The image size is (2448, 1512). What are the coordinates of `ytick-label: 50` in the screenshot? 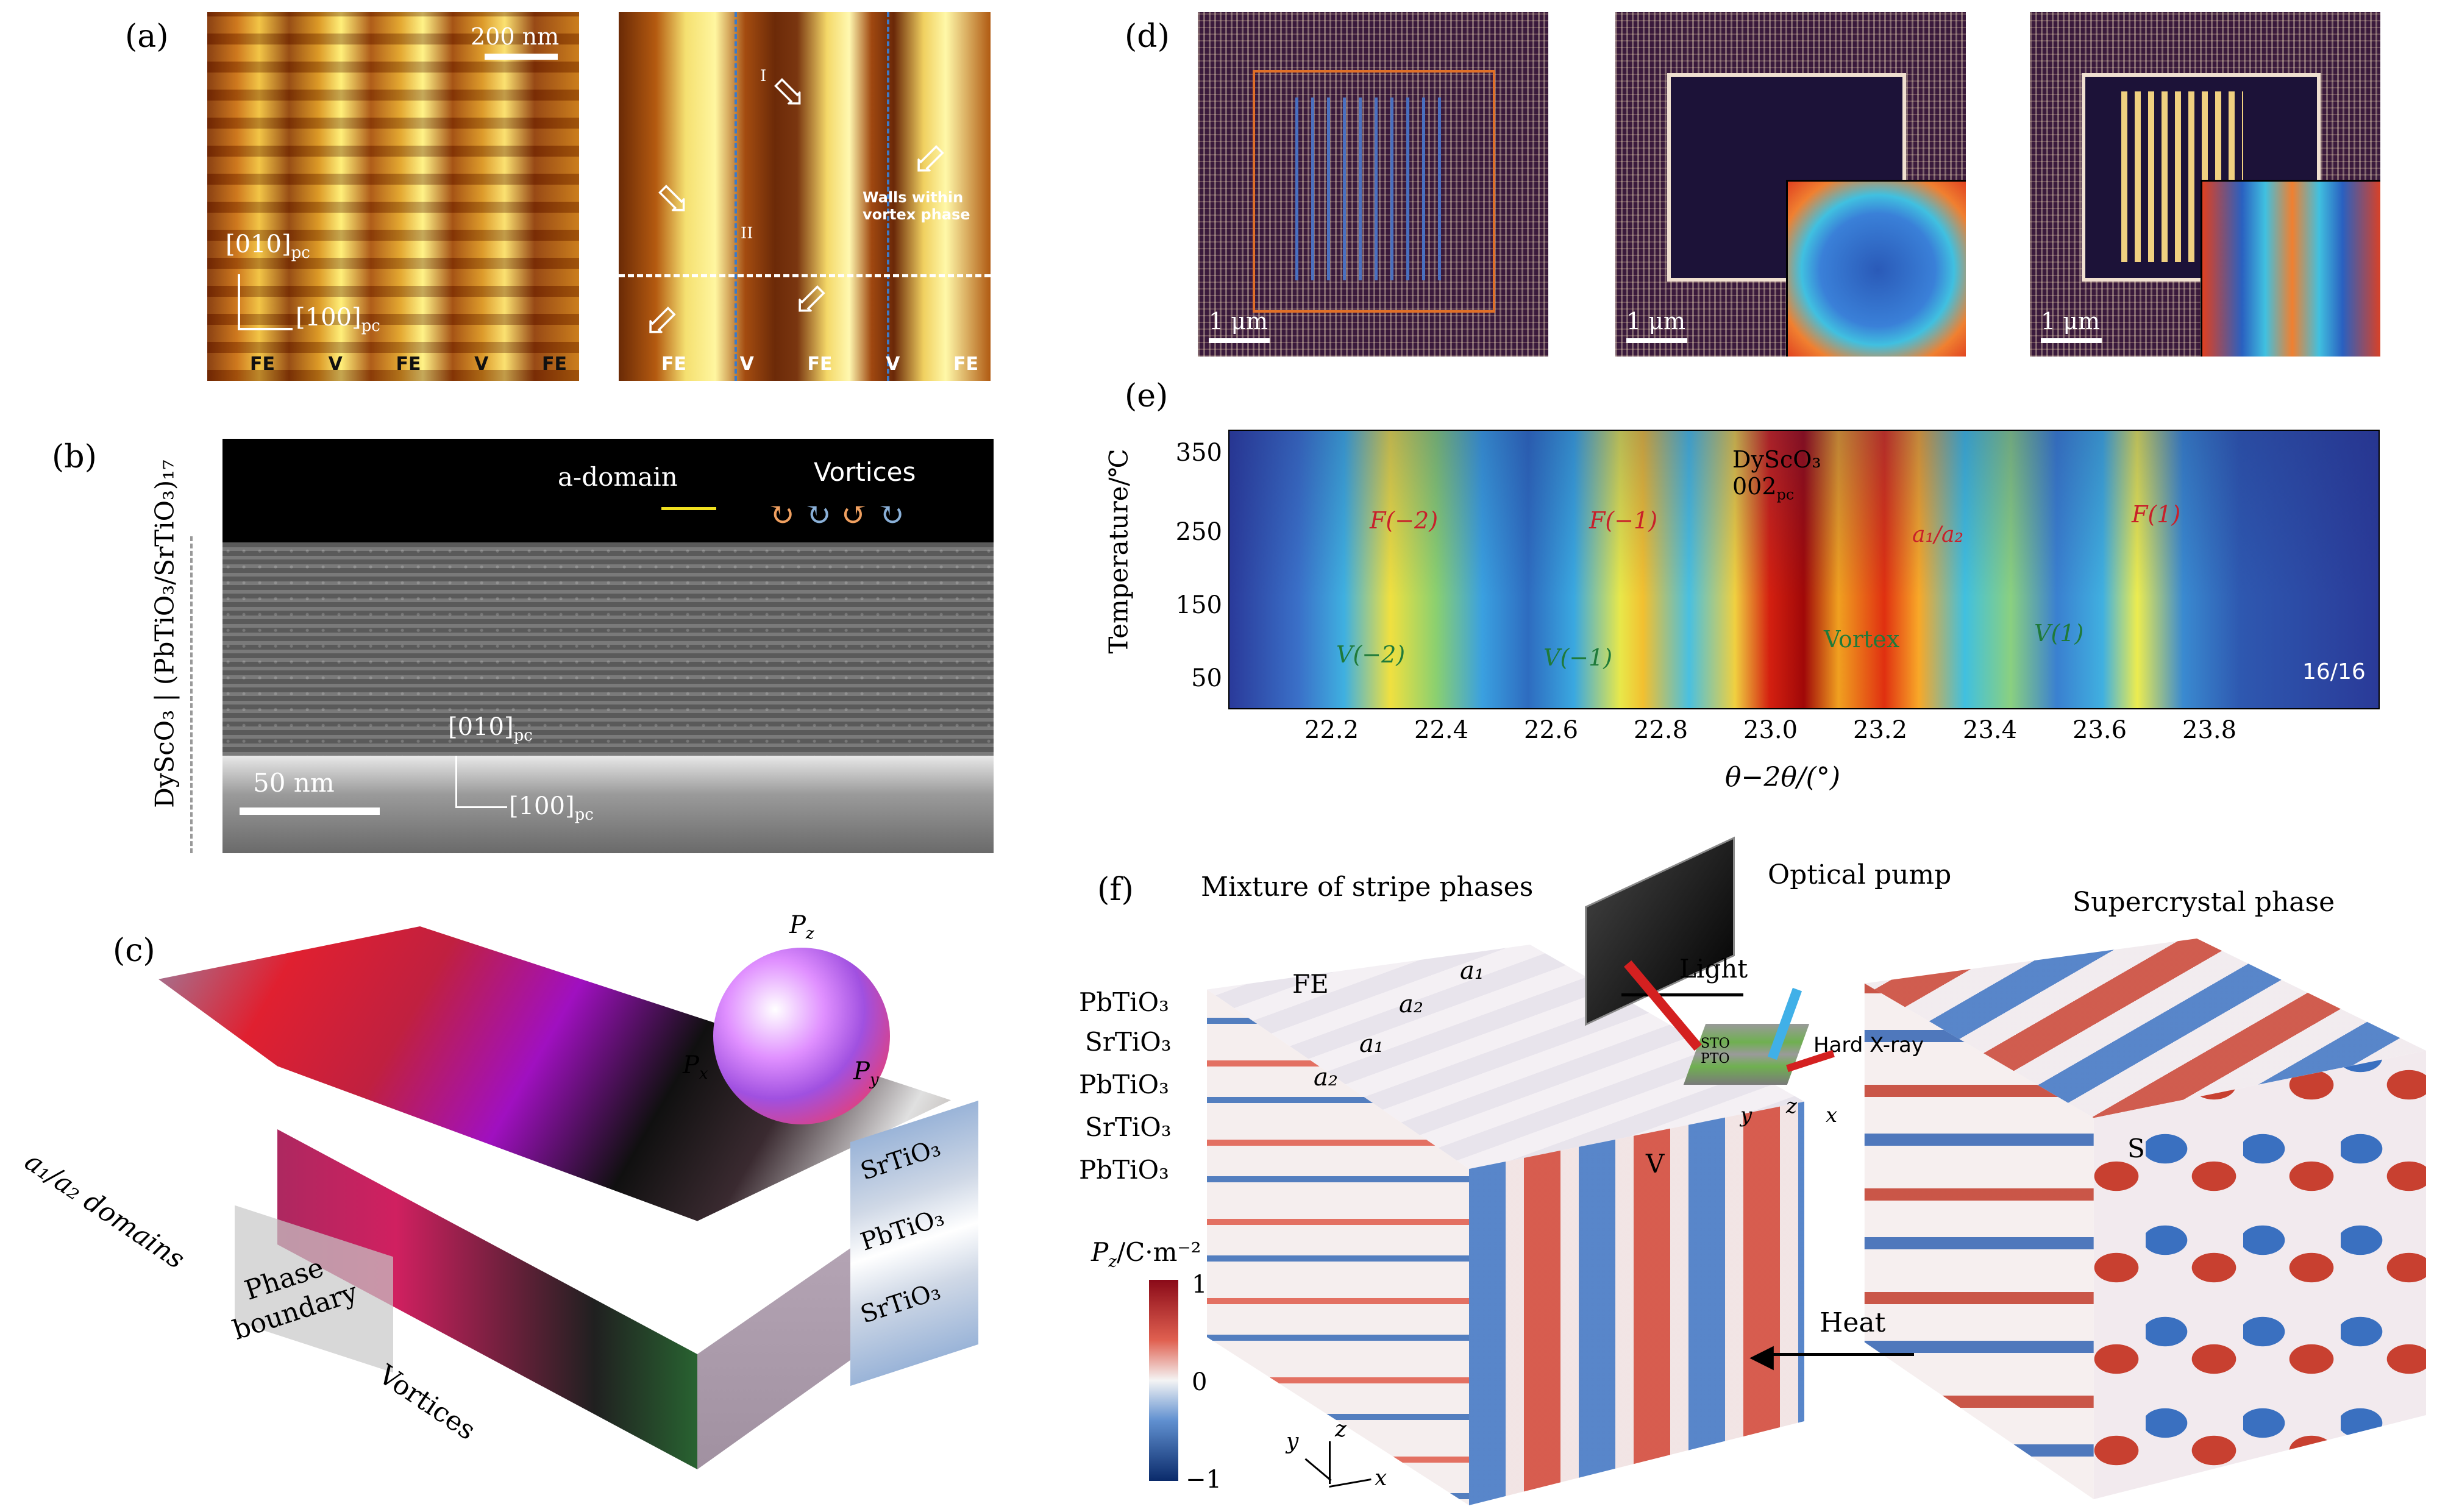 It's located at (1206, 678).